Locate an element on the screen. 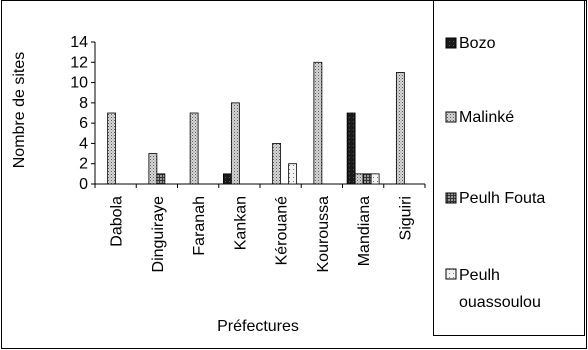  bar-bozo-kankan is located at coordinates (227, 179).